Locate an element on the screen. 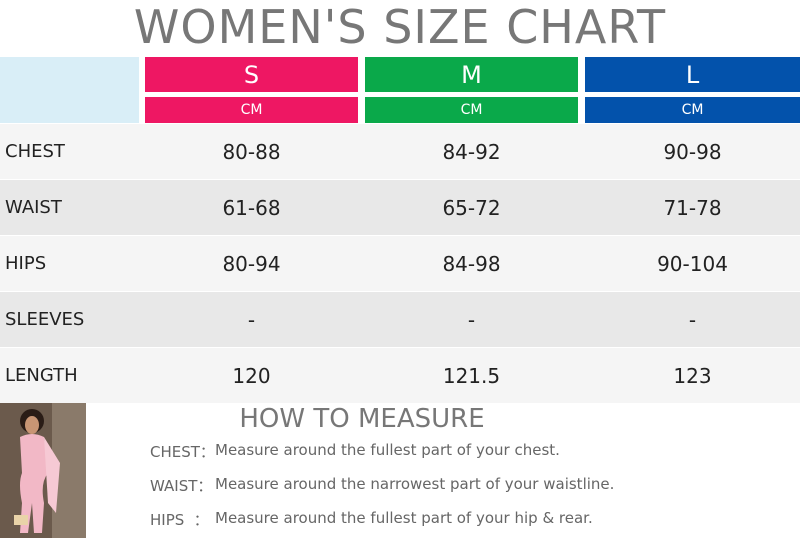 The image size is (800, 538). table-cell: 123 is located at coordinates (692, 375).